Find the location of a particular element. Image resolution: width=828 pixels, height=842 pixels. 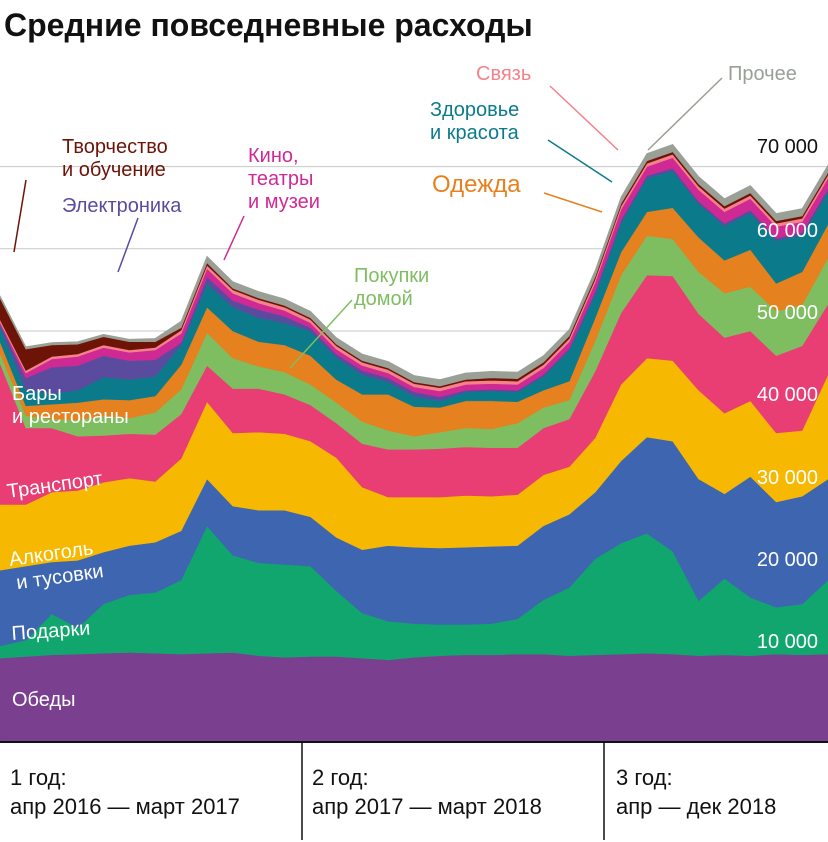

cinema-line-3: и музеи is located at coordinates (284, 202).